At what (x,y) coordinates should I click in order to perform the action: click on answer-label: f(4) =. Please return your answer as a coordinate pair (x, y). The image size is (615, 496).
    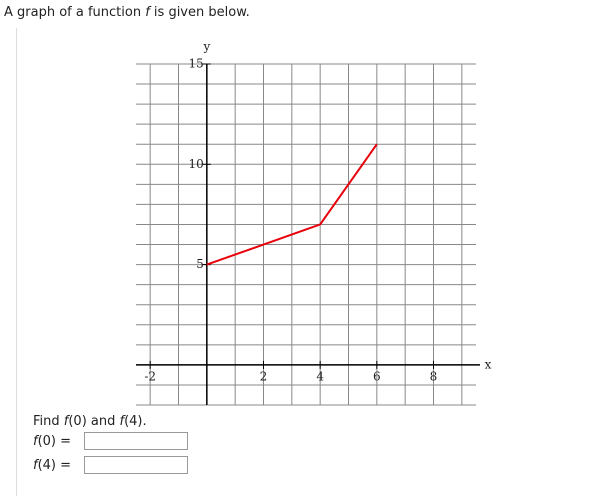
    Looking at the image, I should click on (52, 465).